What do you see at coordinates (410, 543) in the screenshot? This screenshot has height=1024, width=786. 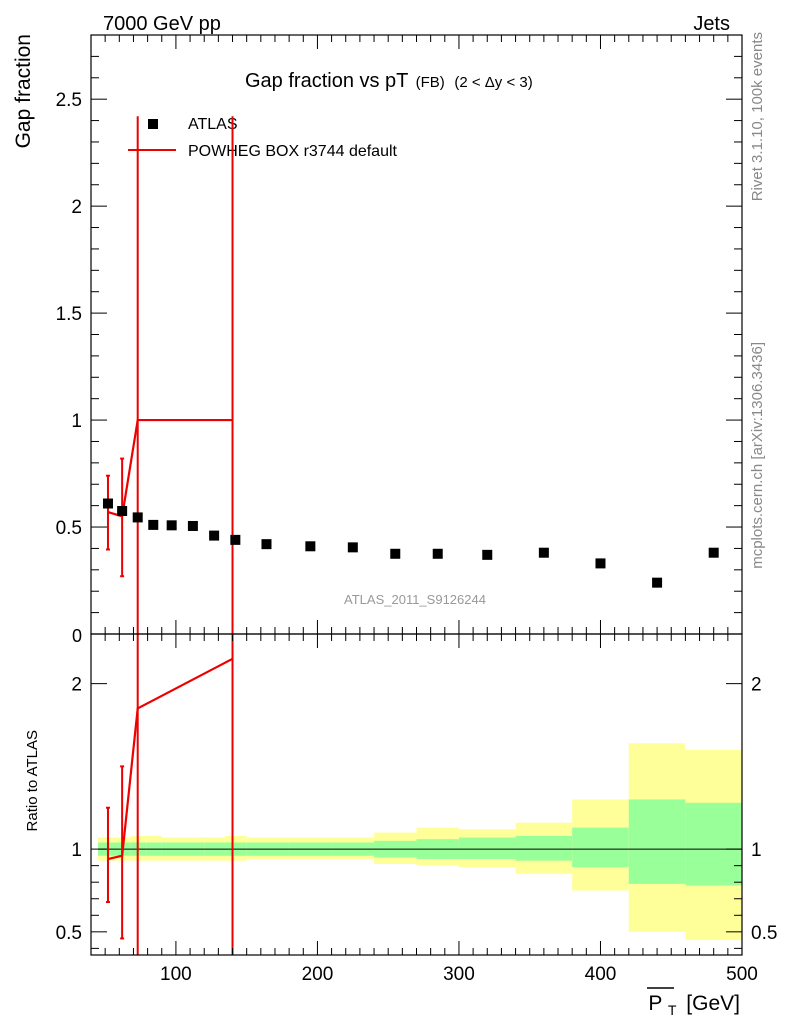 I see `atlas-series-main` at bounding box center [410, 543].